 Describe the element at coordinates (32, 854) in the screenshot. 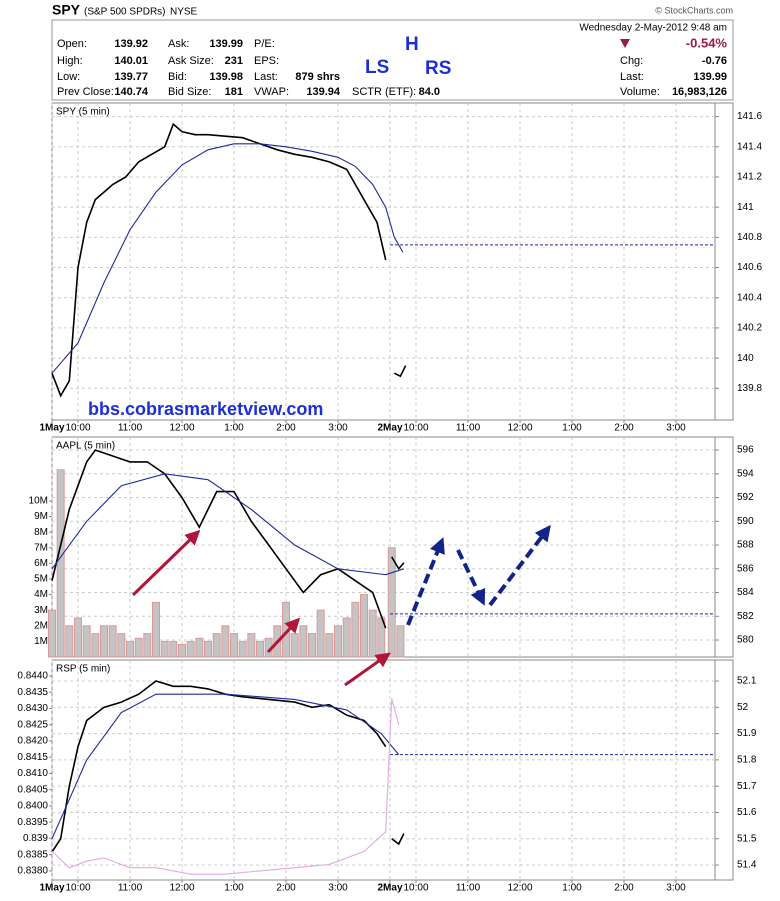

I see `y2-tick-label: 0.8385` at that location.